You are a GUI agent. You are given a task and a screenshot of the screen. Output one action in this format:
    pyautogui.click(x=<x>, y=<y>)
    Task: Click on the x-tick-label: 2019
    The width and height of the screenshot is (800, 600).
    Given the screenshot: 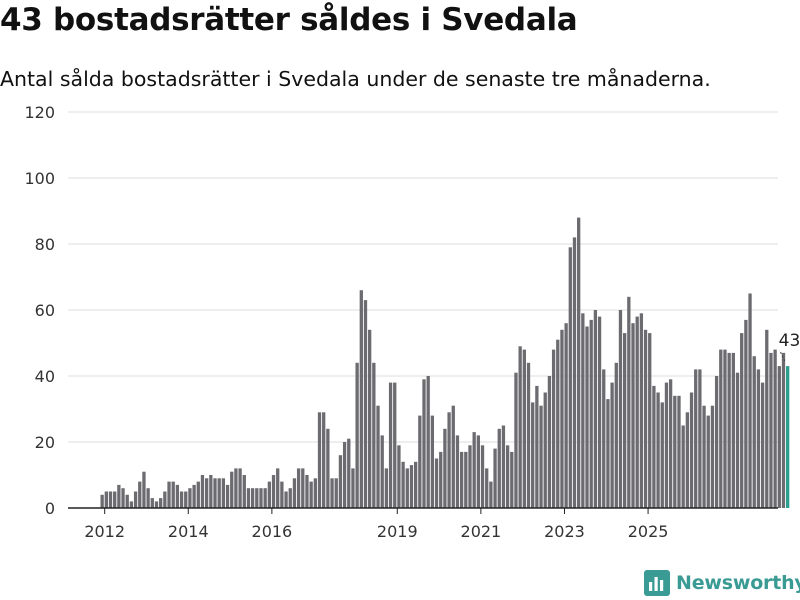 What is the action you would take?
    pyautogui.click(x=397, y=531)
    